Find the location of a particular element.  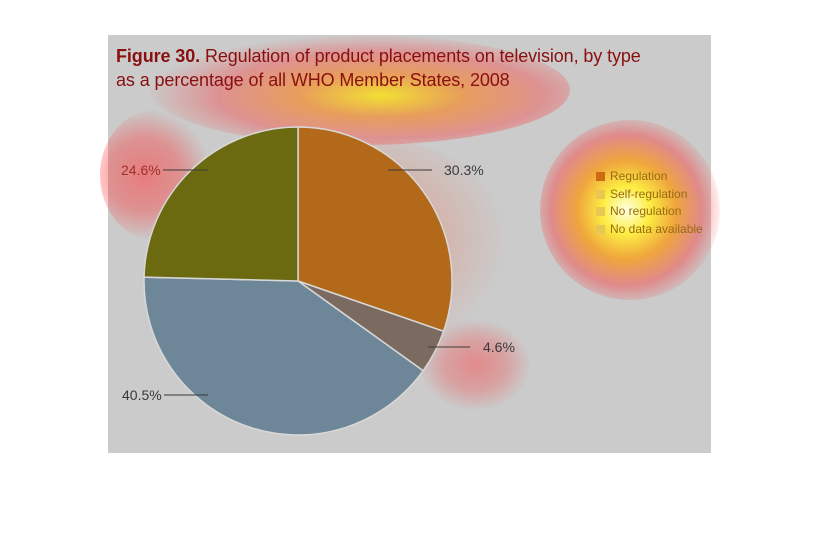

data-label: 4.6% is located at coordinates (499, 347).